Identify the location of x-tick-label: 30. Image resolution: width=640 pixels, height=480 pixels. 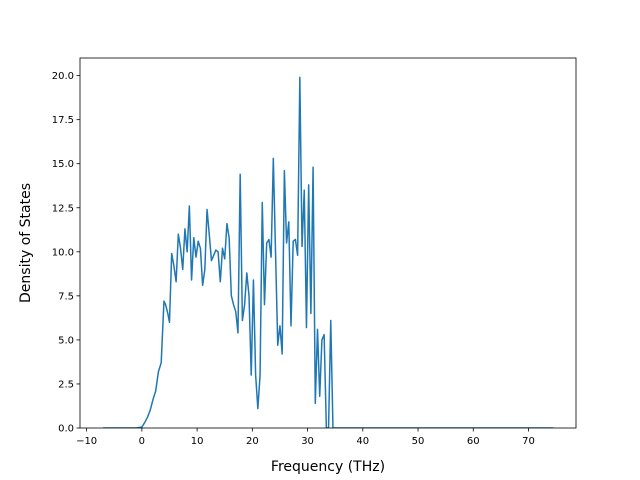
(307, 441).